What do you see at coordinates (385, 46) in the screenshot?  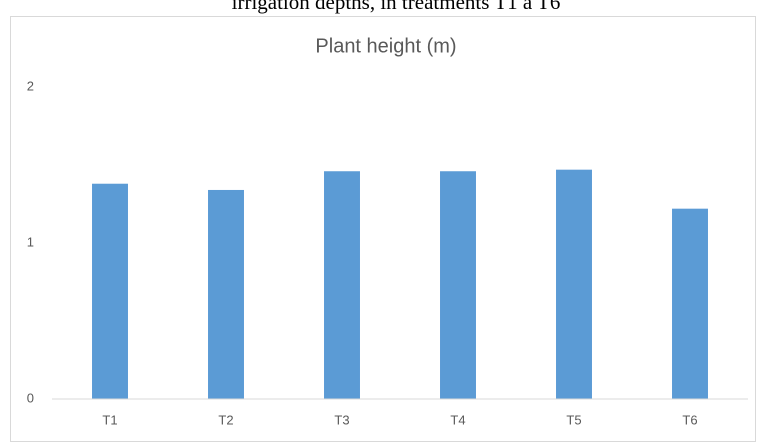 I see `chart-title: Plant height (m)` at bounding box center [385, 46].